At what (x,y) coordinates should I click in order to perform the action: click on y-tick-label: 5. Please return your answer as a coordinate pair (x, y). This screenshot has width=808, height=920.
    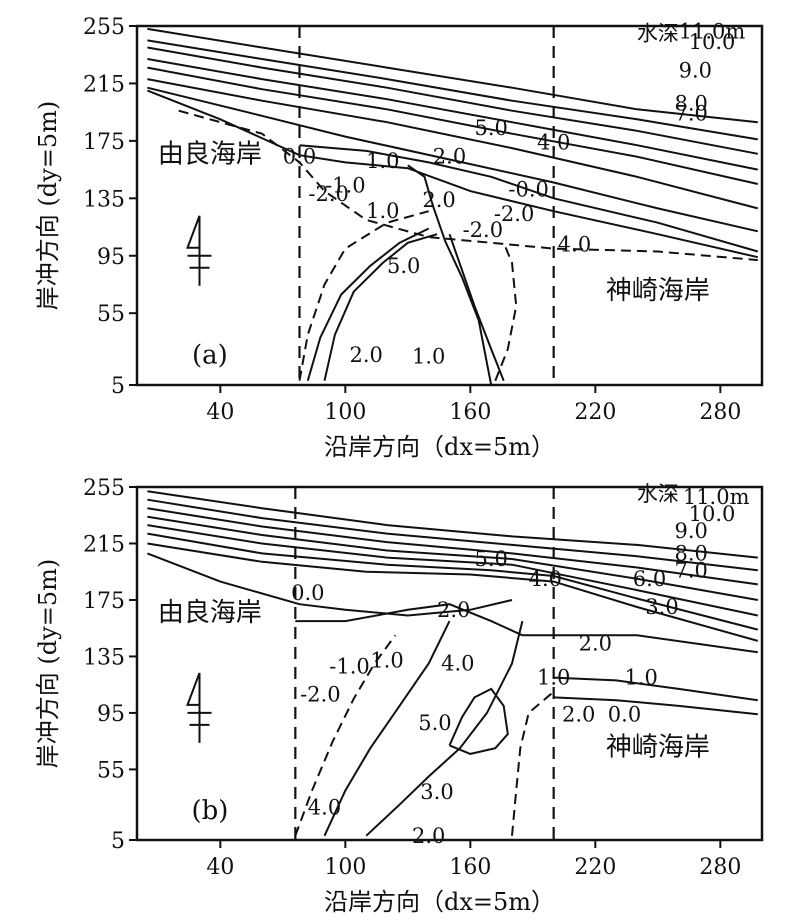
    Looking at the image, I should click on (118, 841).